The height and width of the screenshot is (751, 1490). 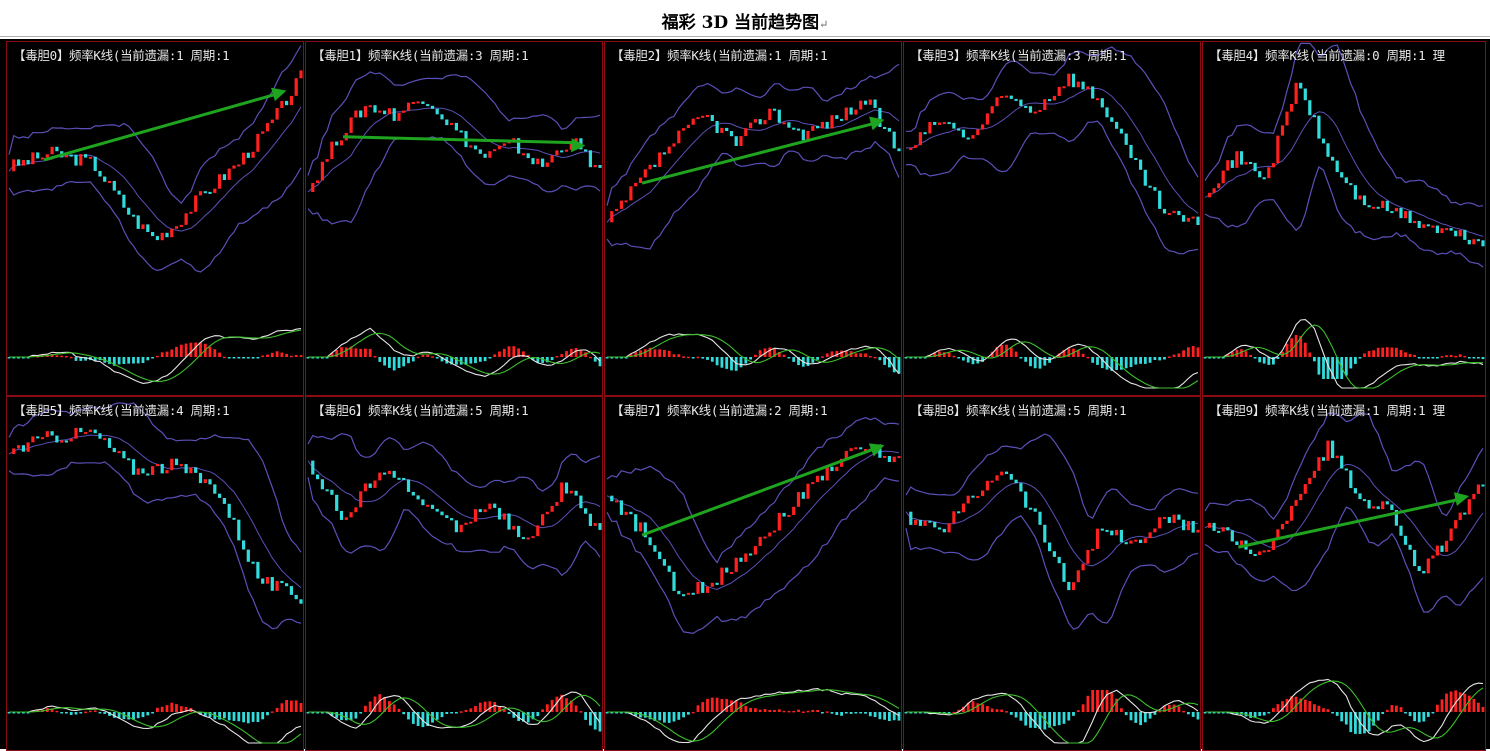 I want to click on trend-arrow-head, so click(x=876, y=450).